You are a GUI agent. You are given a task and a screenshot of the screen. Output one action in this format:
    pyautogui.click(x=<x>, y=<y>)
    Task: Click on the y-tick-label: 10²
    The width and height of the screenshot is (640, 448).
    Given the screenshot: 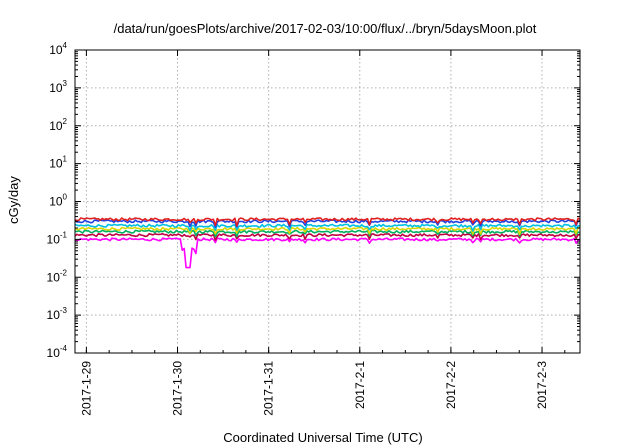 What is the action you would take?
    pyautogui.click(x=58, y=125)
    